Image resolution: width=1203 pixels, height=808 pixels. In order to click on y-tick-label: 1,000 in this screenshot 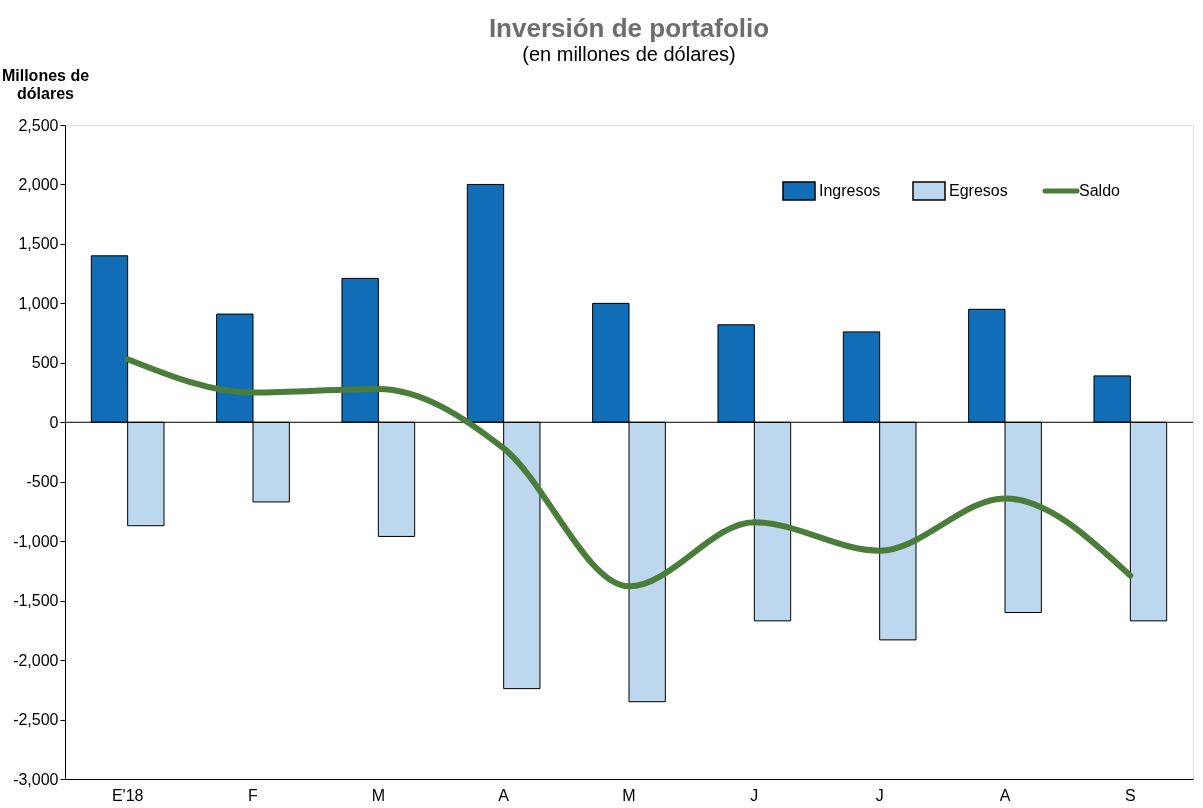, I will do `click(38, 303)`.